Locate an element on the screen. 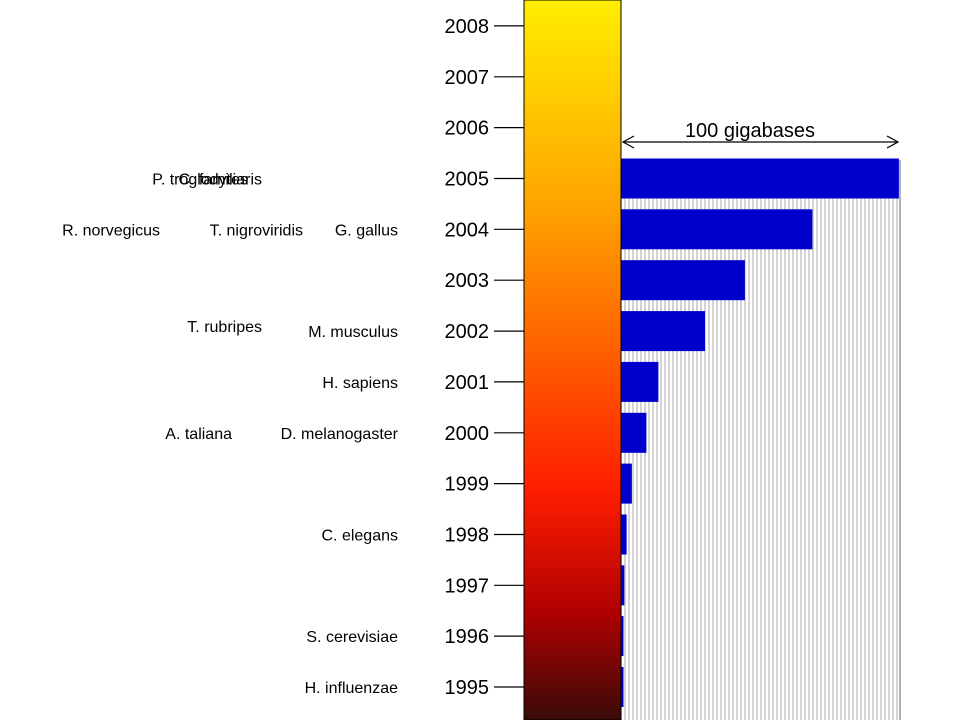  year-ticks-group is located at coordinates (509, 356).